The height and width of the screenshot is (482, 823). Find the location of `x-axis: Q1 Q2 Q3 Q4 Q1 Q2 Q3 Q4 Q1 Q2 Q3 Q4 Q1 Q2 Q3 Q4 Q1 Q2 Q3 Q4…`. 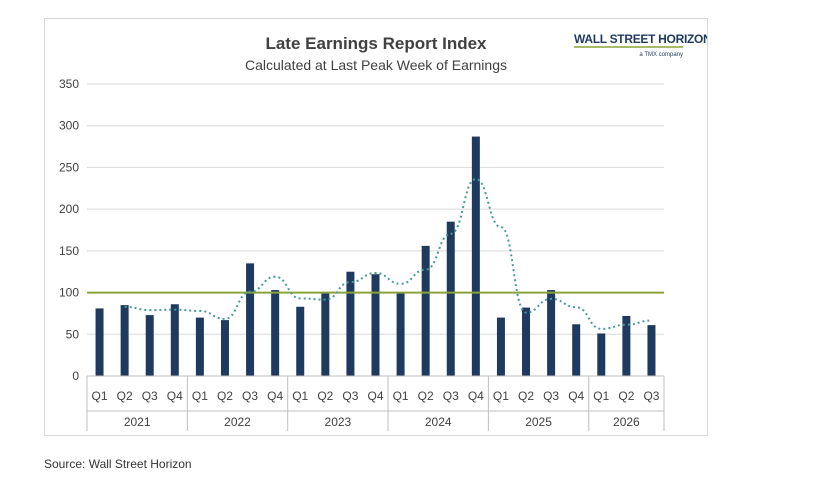

x-axis: Q1 Q2 Q3 Q4 Q1 Q2 Q3 Q4 Q1 Q2 Q3 Q4 Q1 Q2 Q3 Q4 Q1 Q2 Q3 Q4… is located at coordinates (375, 403).